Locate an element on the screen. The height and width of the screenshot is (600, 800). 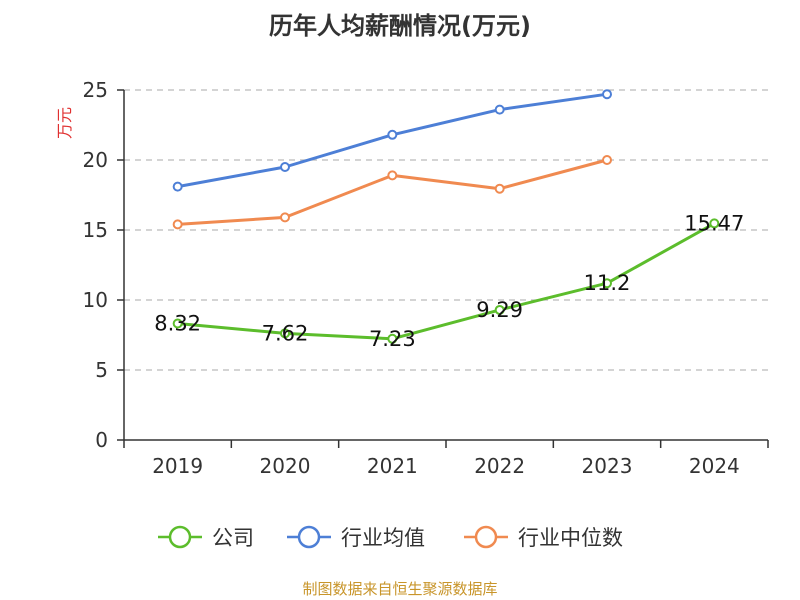
legend-item: 行业均值 is located at coordinates (356, 537).